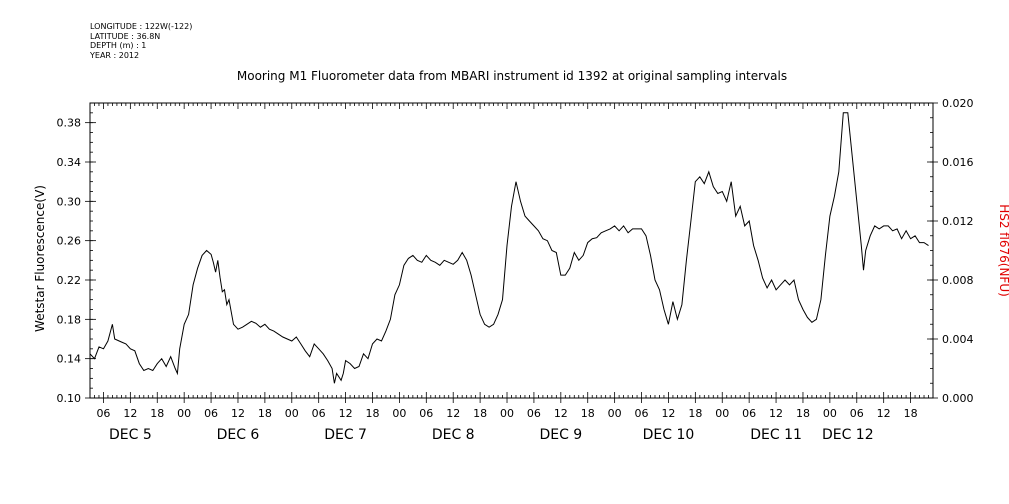 The height and width of the screenshot is (504, 1009). I want to click on y-axis-label-right: HS2 fl676(NFU), so click(1003, 250).